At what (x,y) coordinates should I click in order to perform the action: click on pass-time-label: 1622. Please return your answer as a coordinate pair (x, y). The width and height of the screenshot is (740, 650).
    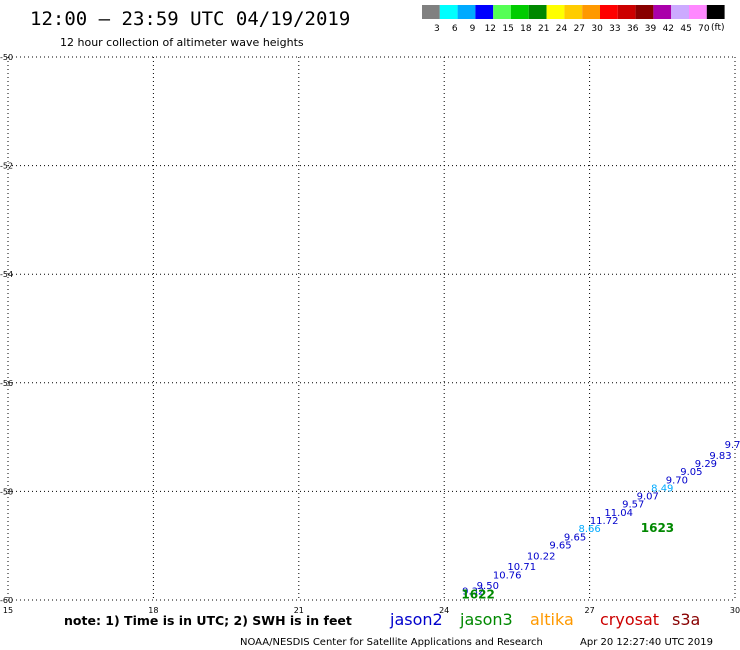
    Looking at the image, I should click on (477, 594).